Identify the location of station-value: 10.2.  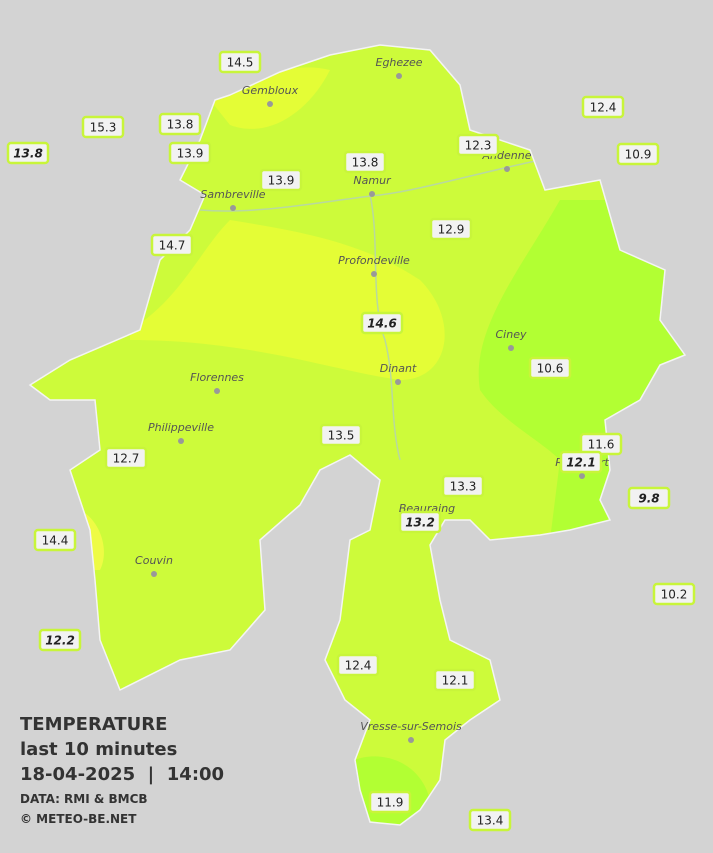
(674, 595).